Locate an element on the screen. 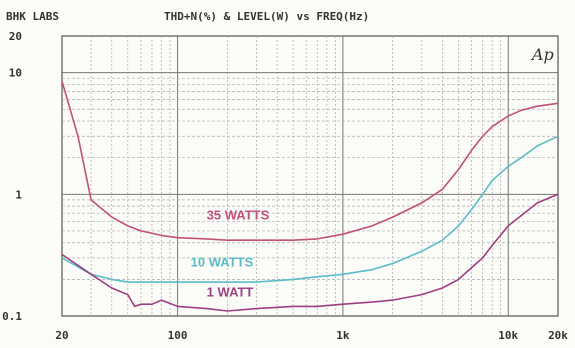 The height and width of the screenshot is (348, 575). ap-logo: Ap is located at coordinates (542, 54).